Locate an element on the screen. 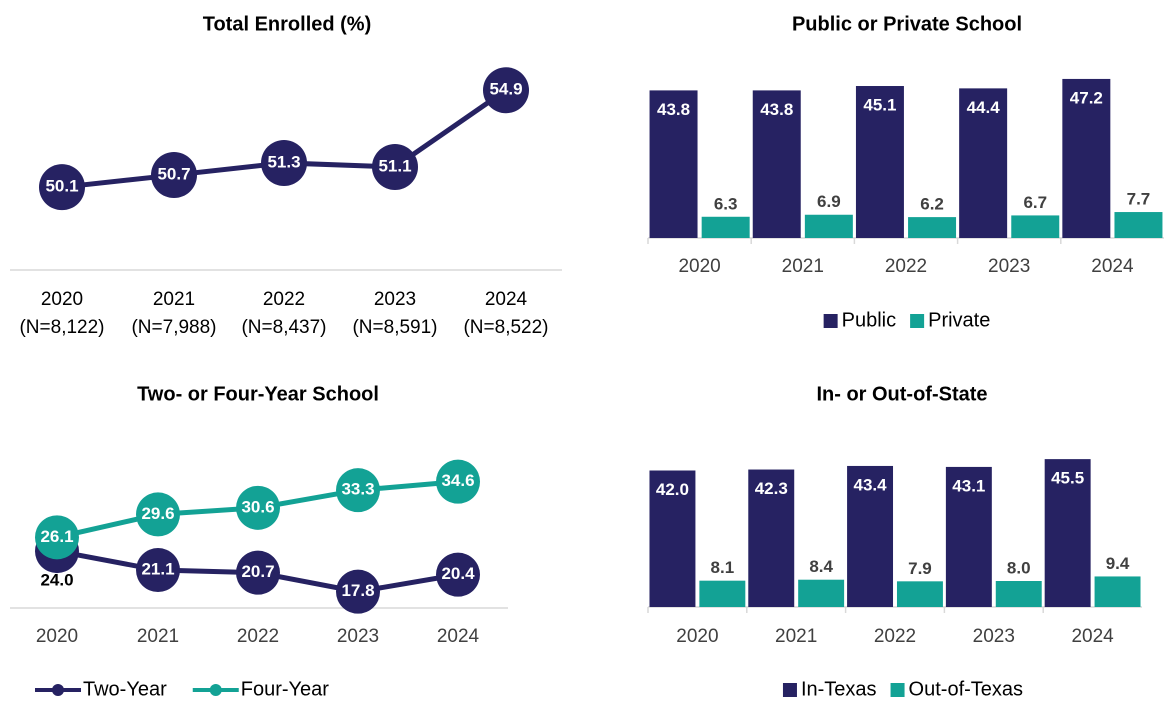  legend-label: Out-of-Texas is located at coordinates (966, 689).